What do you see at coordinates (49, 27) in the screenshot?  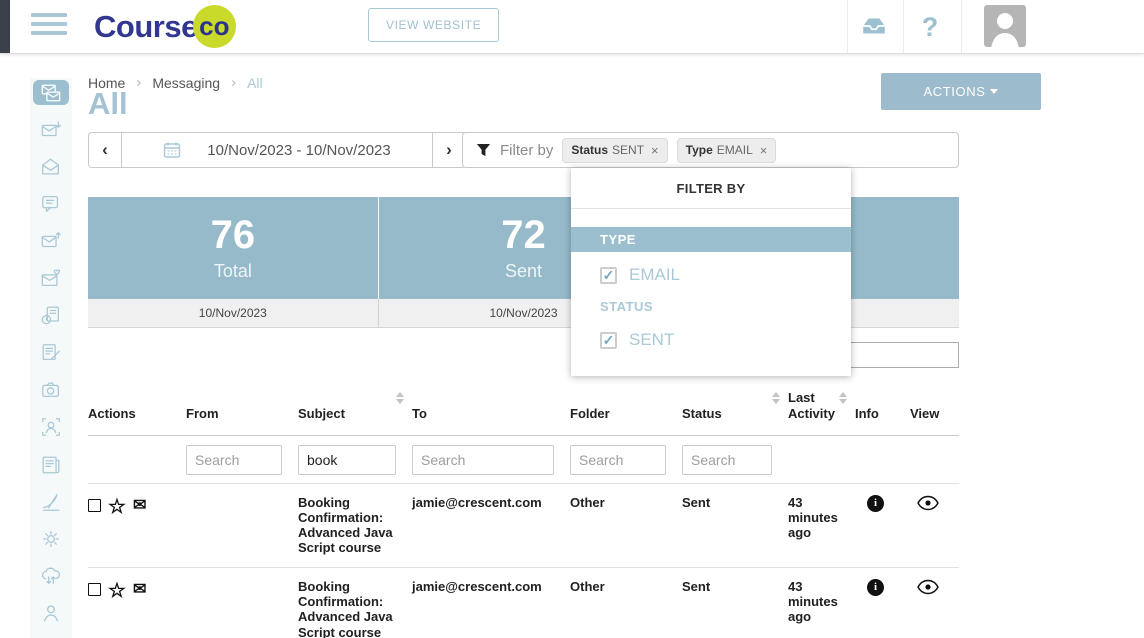 I see `hamburger-menu-icon` at bounding box center [49, 27].